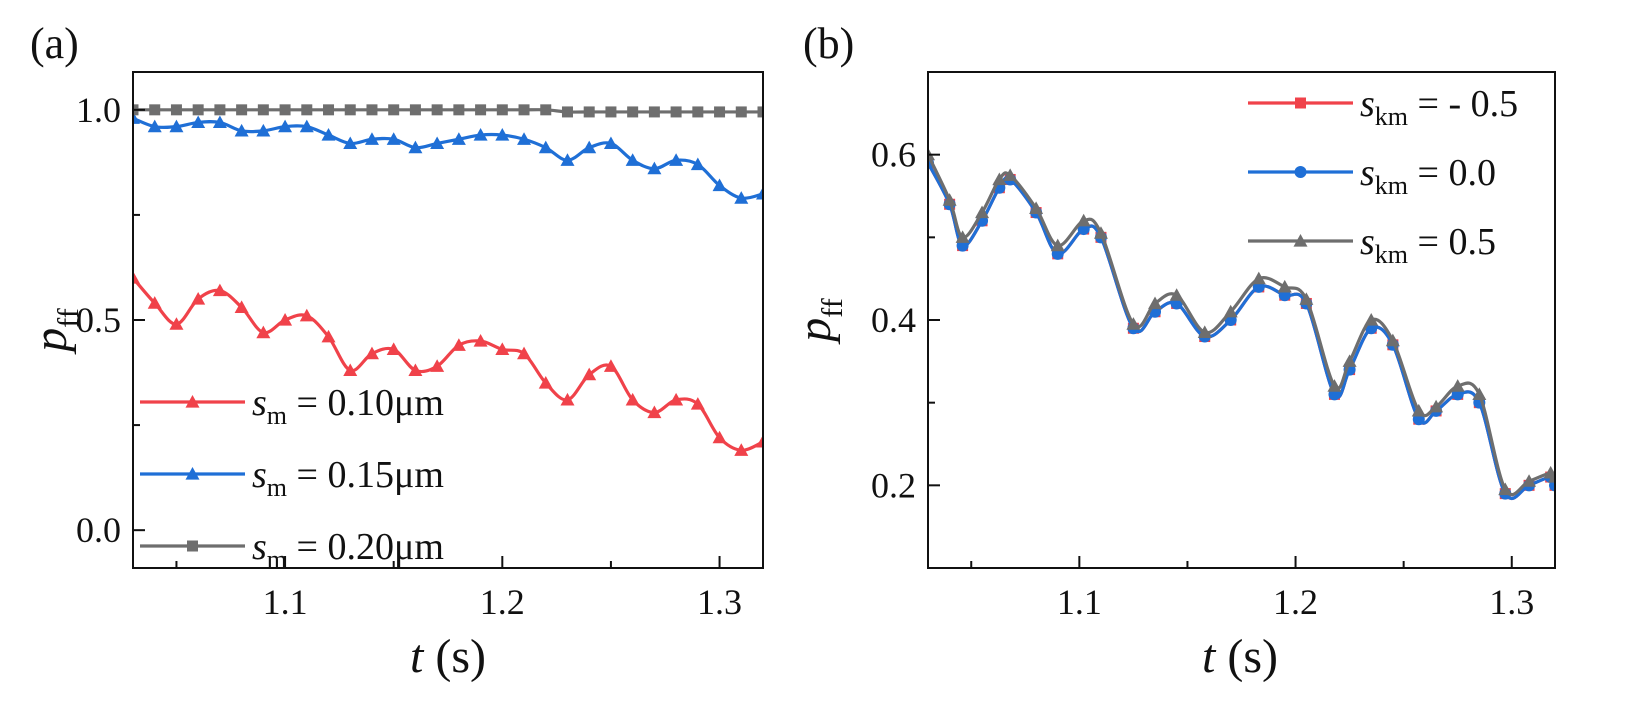  Describe the element at coordinates (1295, 602) in the screenshot. I see `x-tick-label: 1.2` at that location.